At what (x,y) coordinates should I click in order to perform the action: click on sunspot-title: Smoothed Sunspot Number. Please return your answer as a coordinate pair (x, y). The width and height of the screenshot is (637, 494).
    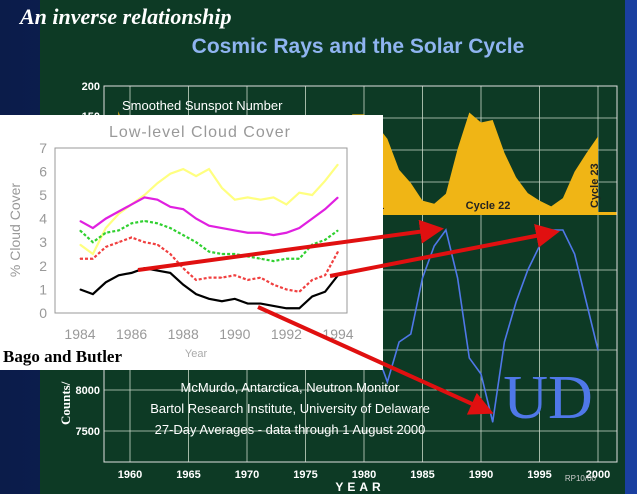
    Looking at the image, I should click on (202, 105).